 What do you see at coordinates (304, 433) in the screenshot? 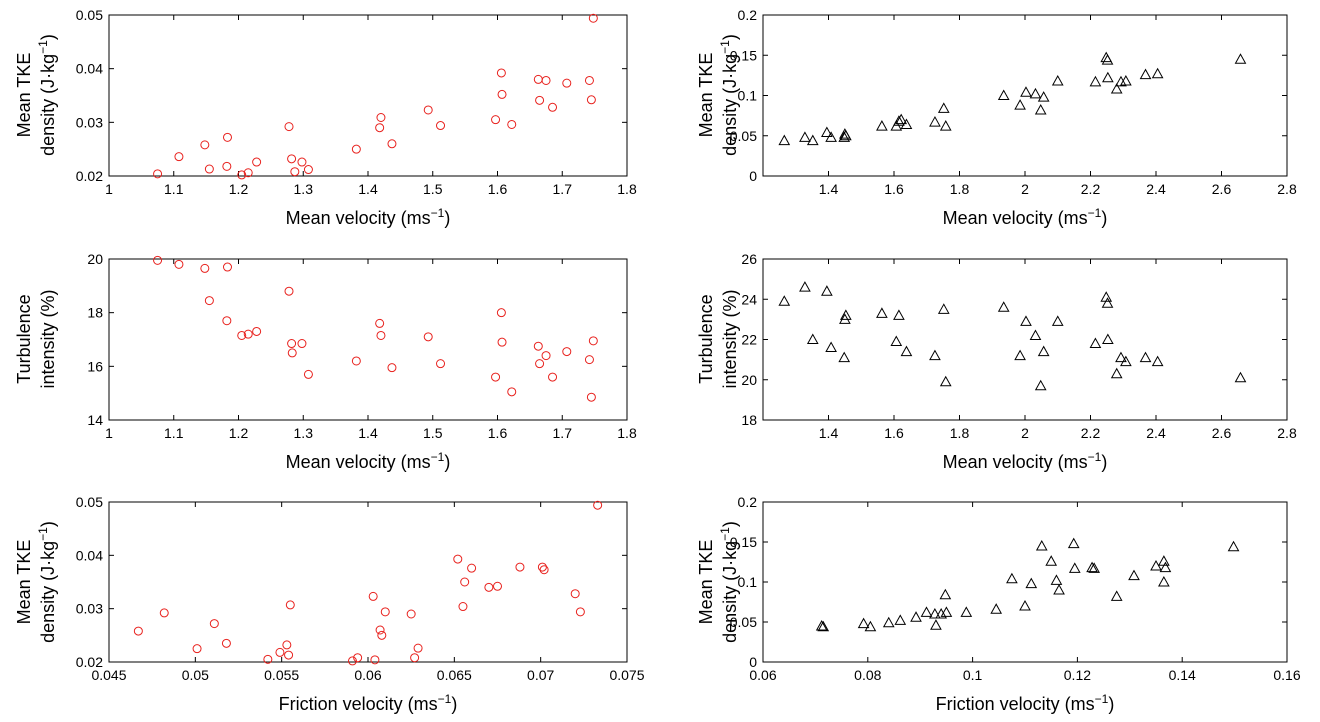
I see `x-tick-label: 1.3` at bounding box center [304, 433].